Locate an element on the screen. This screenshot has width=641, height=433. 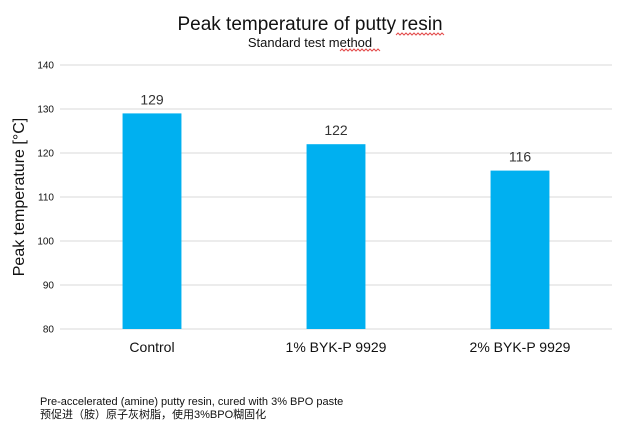
y-tick-label-1: 90 is located at coordinates (49, 286).